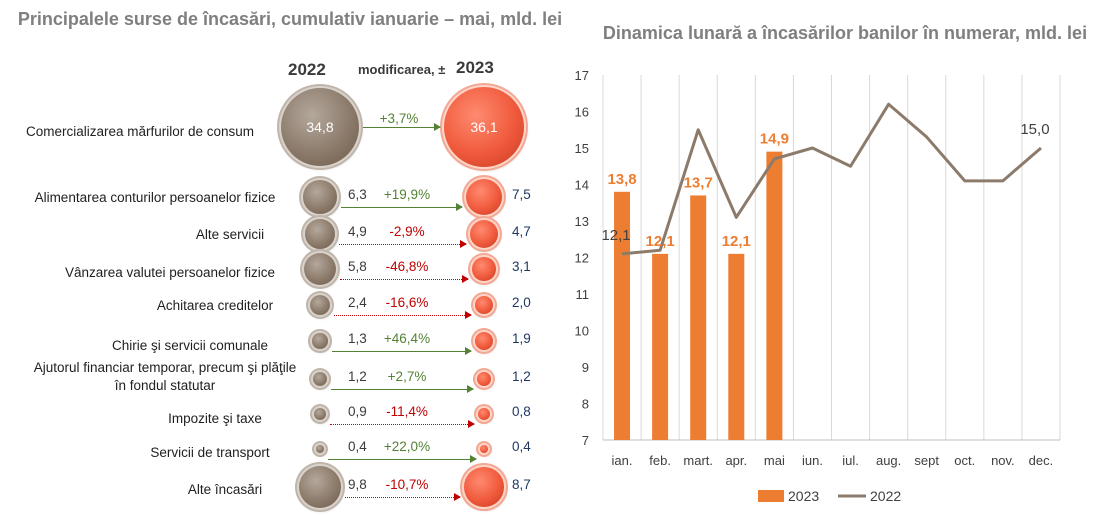  I want to click on y-tick-label: 9, so click(585, 367).